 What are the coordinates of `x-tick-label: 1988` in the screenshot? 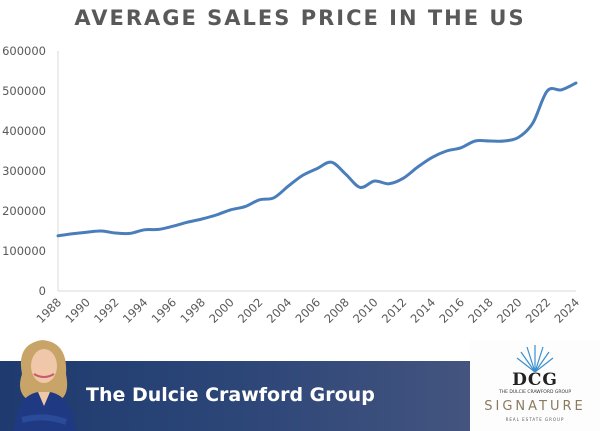 It's located at (49, 310).